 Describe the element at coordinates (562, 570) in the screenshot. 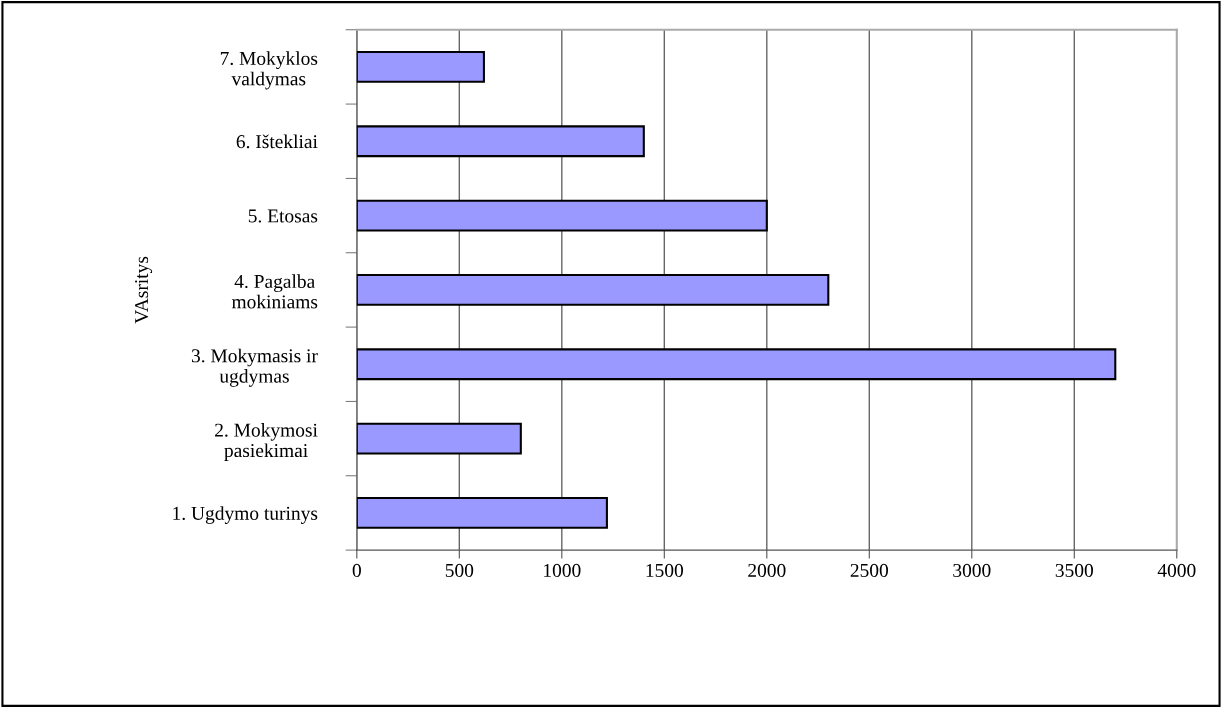

I see `x-tick-label: 1000` at that location.